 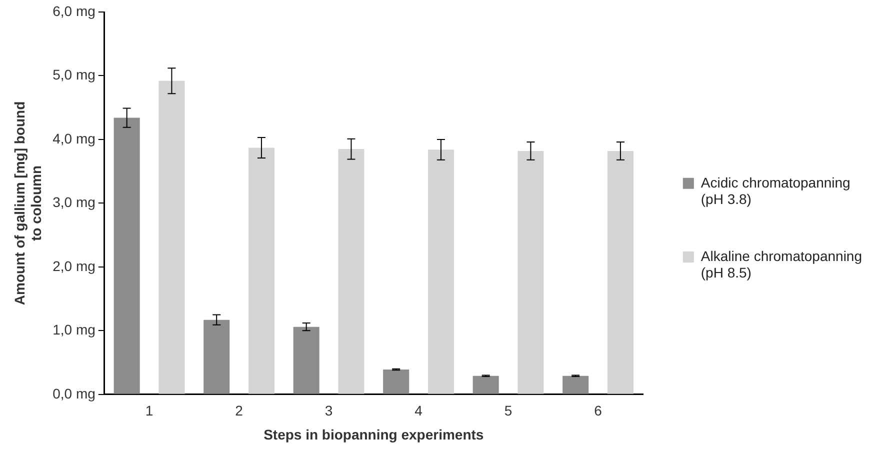 I want to click on x-tick-label: 3, so click(x=328, y=410).